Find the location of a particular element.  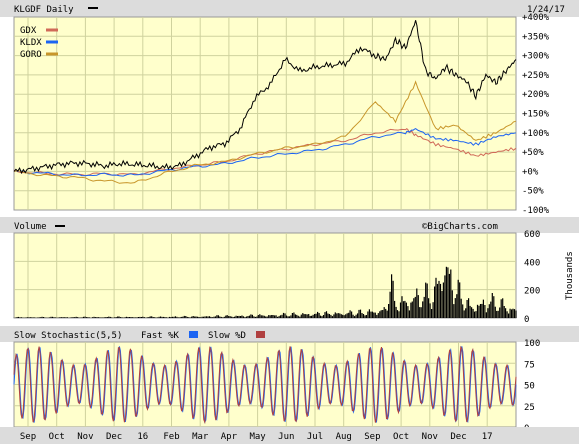

stoch-tick-label: 75 is located at coordinates (529, 365).